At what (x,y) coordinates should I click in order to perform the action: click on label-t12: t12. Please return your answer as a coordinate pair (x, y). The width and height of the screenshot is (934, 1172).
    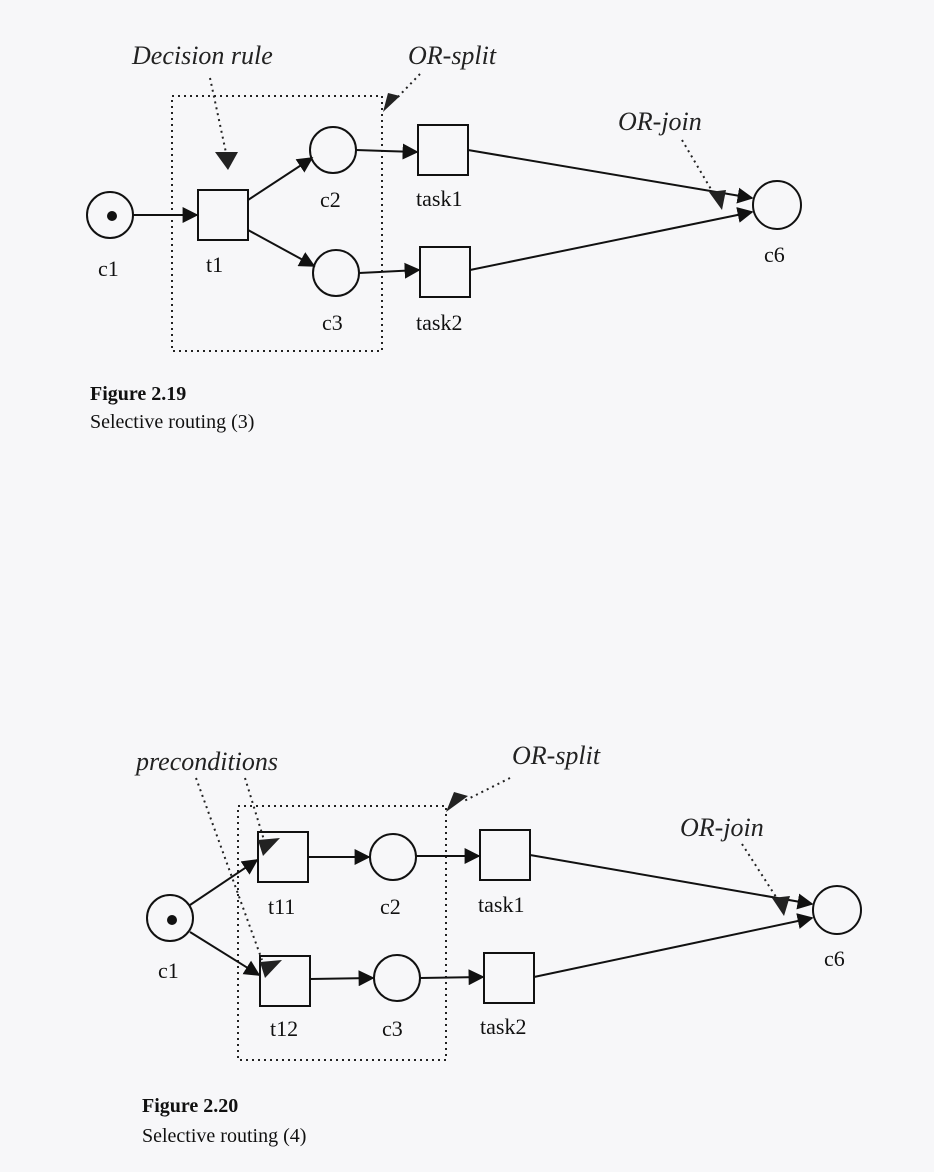
    Looking at the image, I should click on (284, 1028).